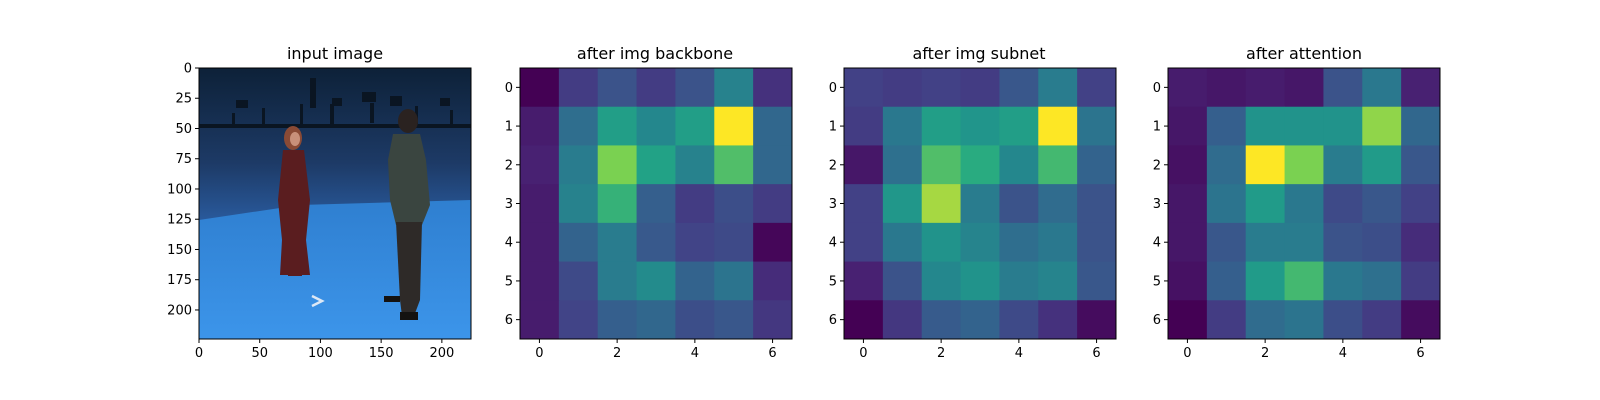 The width and height of the screenshot is (1600, 400). I want to click on y-tick-label: 200, so click(179, 310).